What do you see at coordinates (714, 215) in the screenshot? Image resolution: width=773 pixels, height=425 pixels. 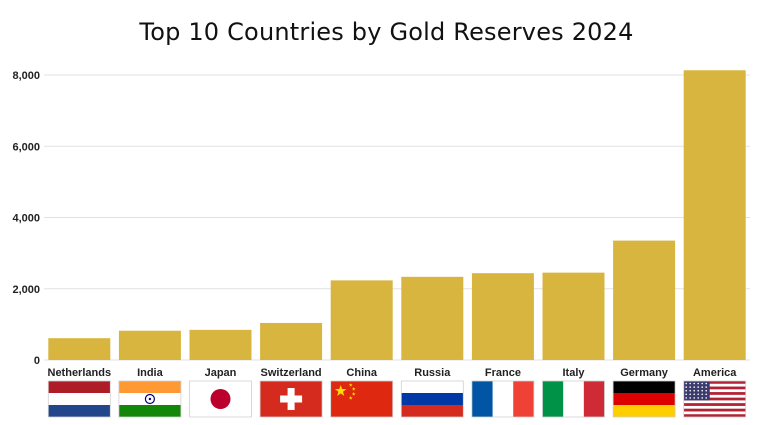 I see `bar-america` at bounding box center [714, 215].